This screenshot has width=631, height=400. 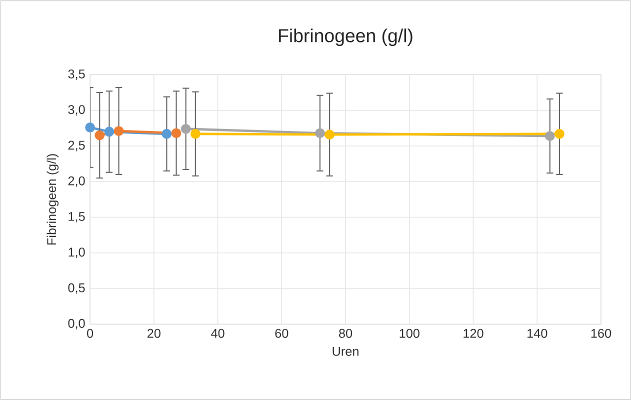 What do you see at coordinates (76, 74) in the screenshot?
I see `y-tick-label: 3,5` at bounding box center [76, 74].